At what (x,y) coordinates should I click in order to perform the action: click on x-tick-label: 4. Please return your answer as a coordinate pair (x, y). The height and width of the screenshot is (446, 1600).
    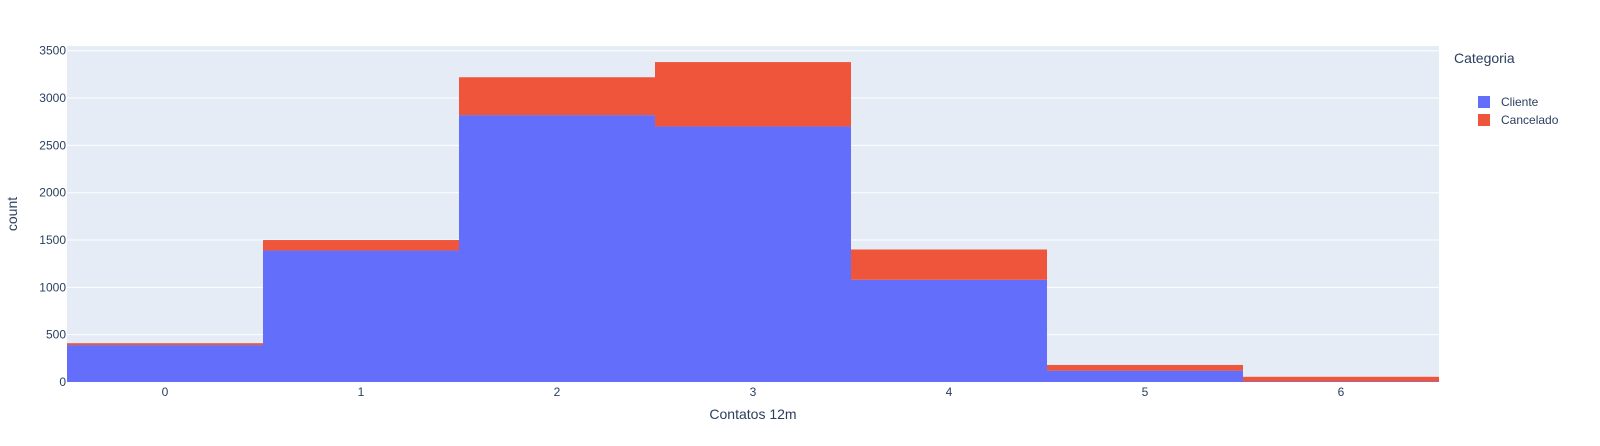
    Looking at the image, I should click on (949, 392).